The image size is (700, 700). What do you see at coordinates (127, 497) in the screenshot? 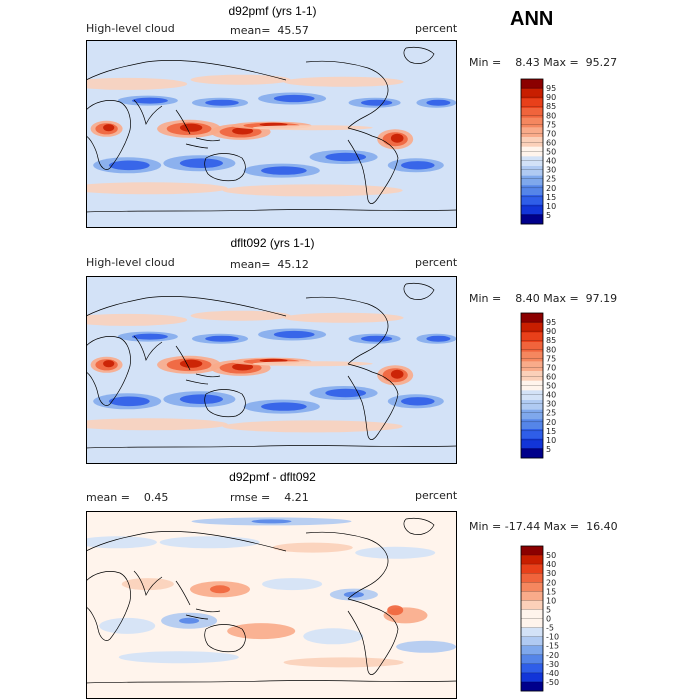
I see `panel-3-left-label: mean = 0.45` at bounding box center [127, 497].